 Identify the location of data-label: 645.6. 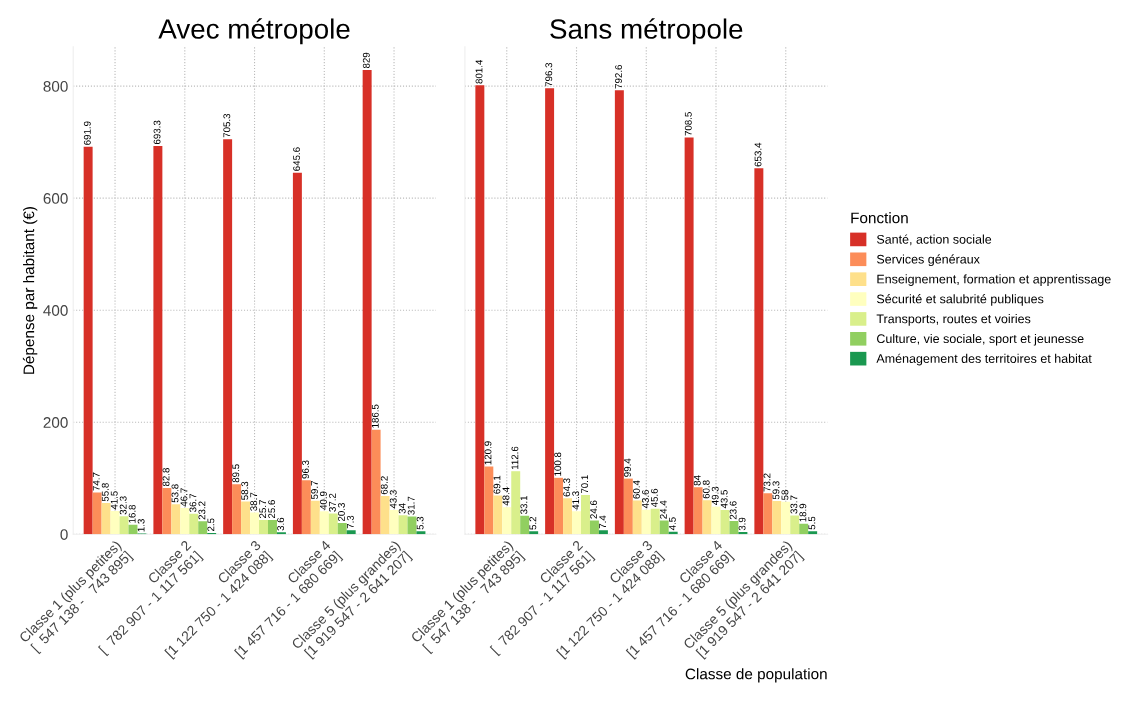
(296, 159).